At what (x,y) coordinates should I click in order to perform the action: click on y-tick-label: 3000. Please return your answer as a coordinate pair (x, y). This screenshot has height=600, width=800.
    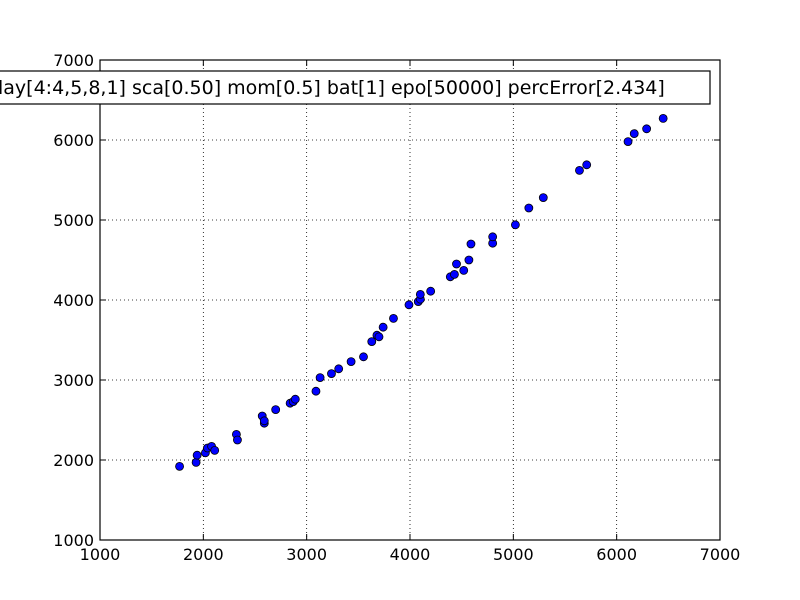
    Looking at the image, I should click on (73, 380).